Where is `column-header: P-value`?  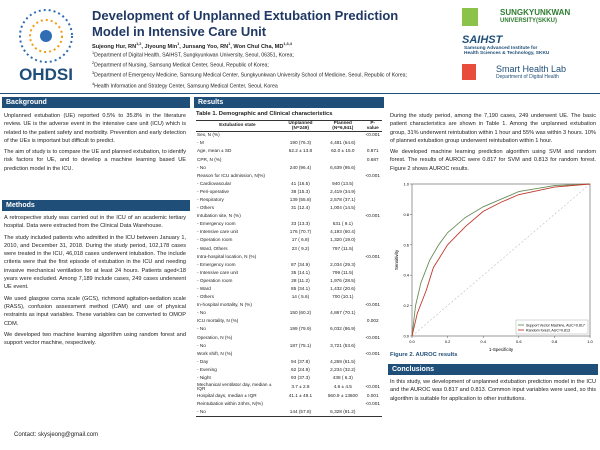
column-header: P-value is located at coordinates (372, 126).